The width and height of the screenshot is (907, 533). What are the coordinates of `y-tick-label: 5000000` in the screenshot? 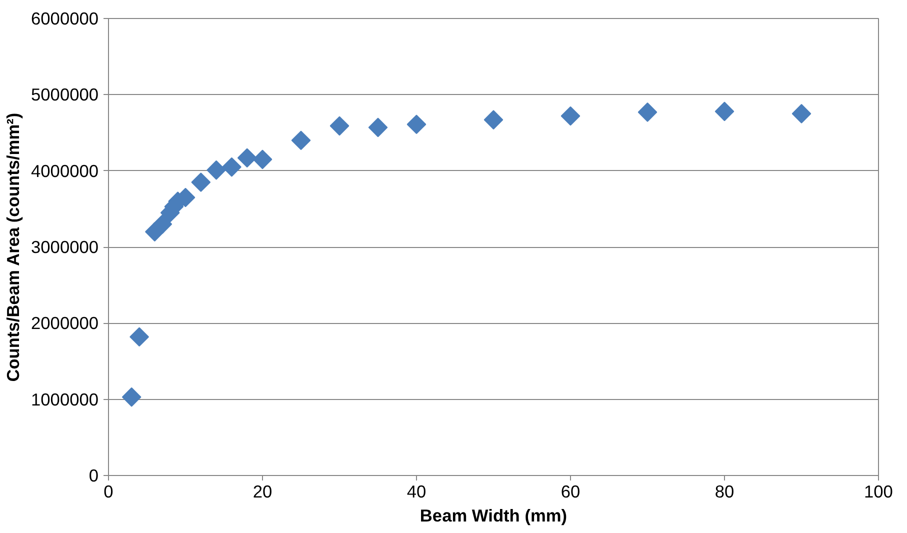 It's located at (65, 94).